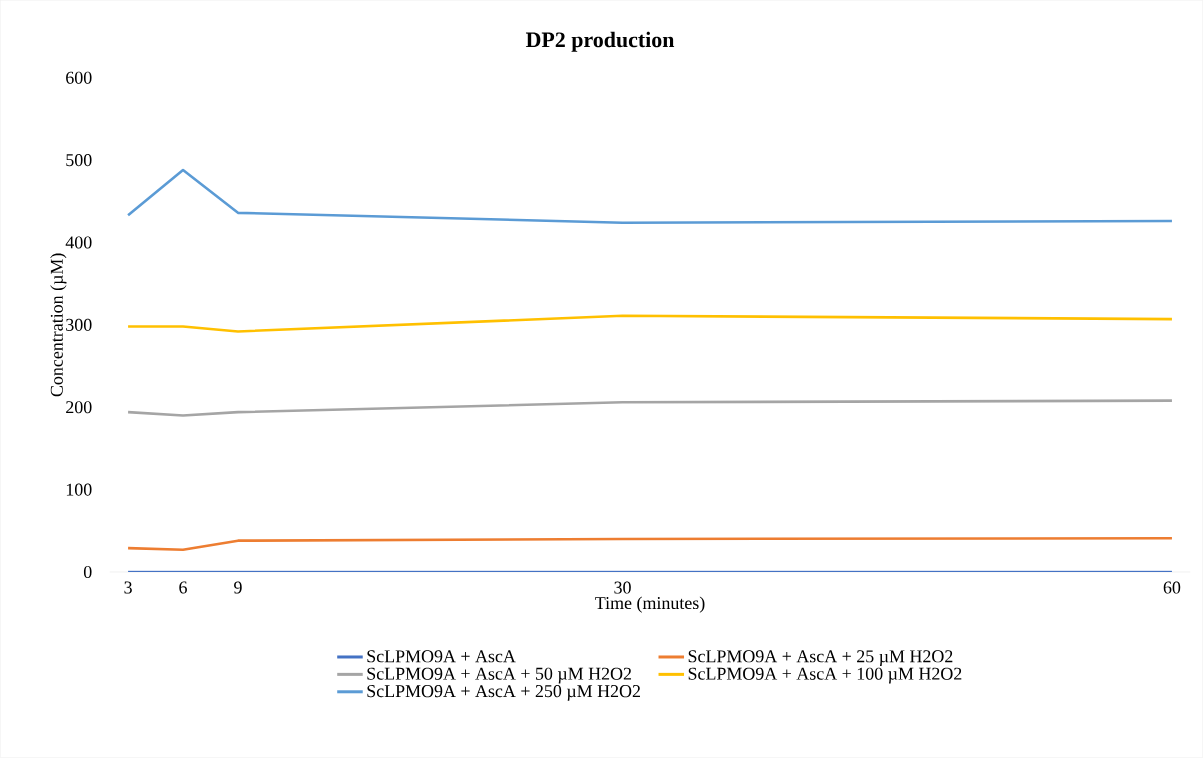 The width and height of the screenshot is (1203, 758). Describe the element at coordinates (79, 407) in the screenshot. I see `y-tick-label: 200` at that location.